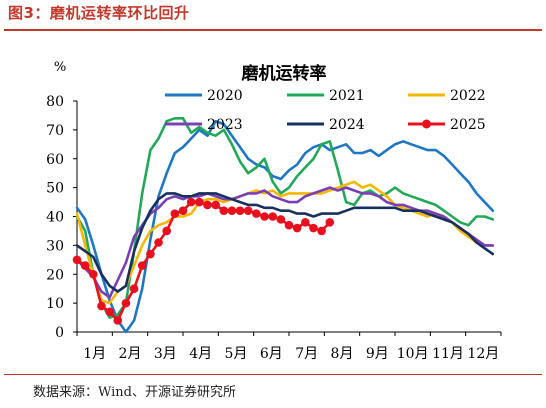 This screenshot has height=408, width=546. I want to click on y-tick-label-5: 50, so click(55, 189).